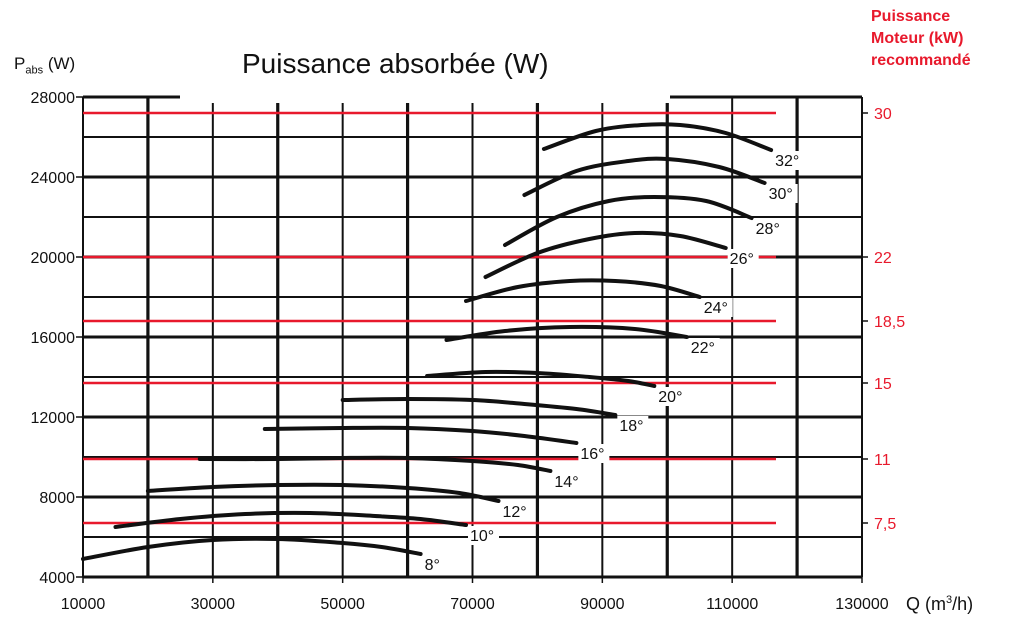  What do you see at coordinates (20, 63) in the screenshot?
I see `y-axis-label-main: P` at bounding box center [20, 63].